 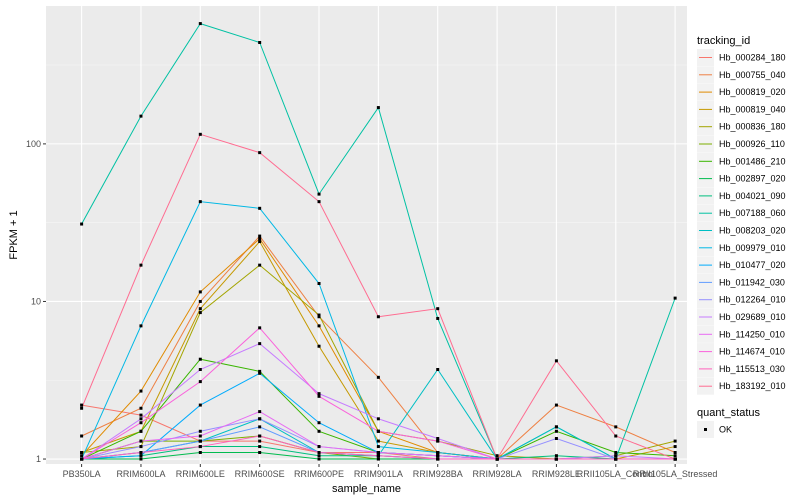 I want to click on x-tick-label: RRIM600PE, so click(x=319, y=474).